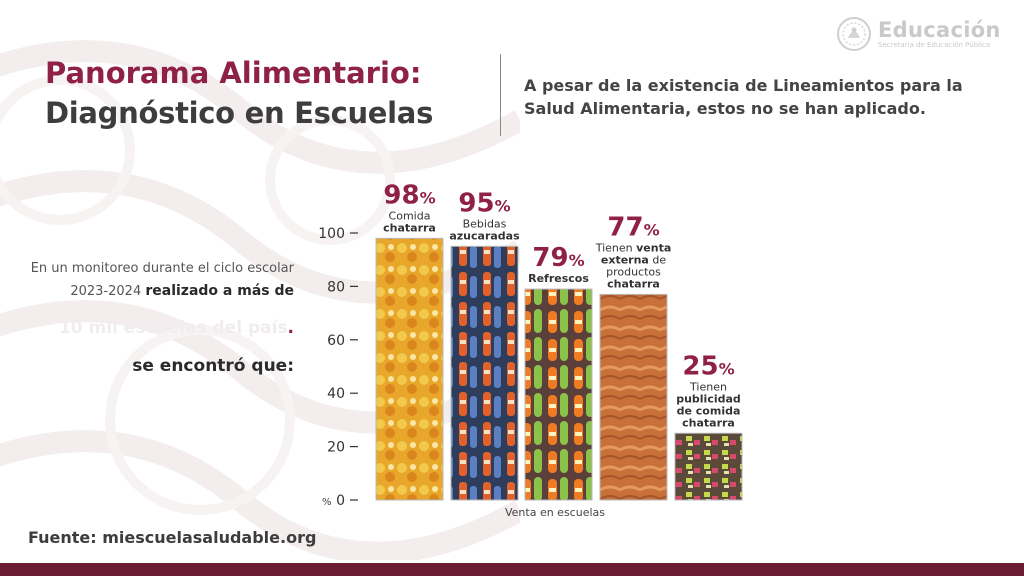  Describe the element at coordinates (484, 235) in the screenshot. I see `bar-category-label: azucaradas` at that location.